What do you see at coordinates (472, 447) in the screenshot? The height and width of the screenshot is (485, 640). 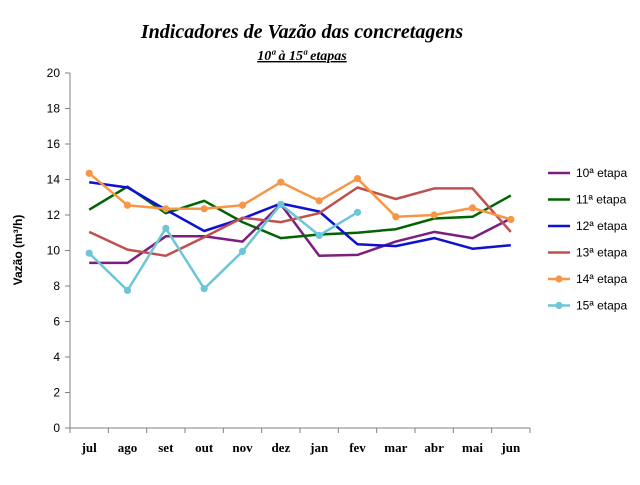 I see `x-tick-label: mai` at bounding box center [472, 447].